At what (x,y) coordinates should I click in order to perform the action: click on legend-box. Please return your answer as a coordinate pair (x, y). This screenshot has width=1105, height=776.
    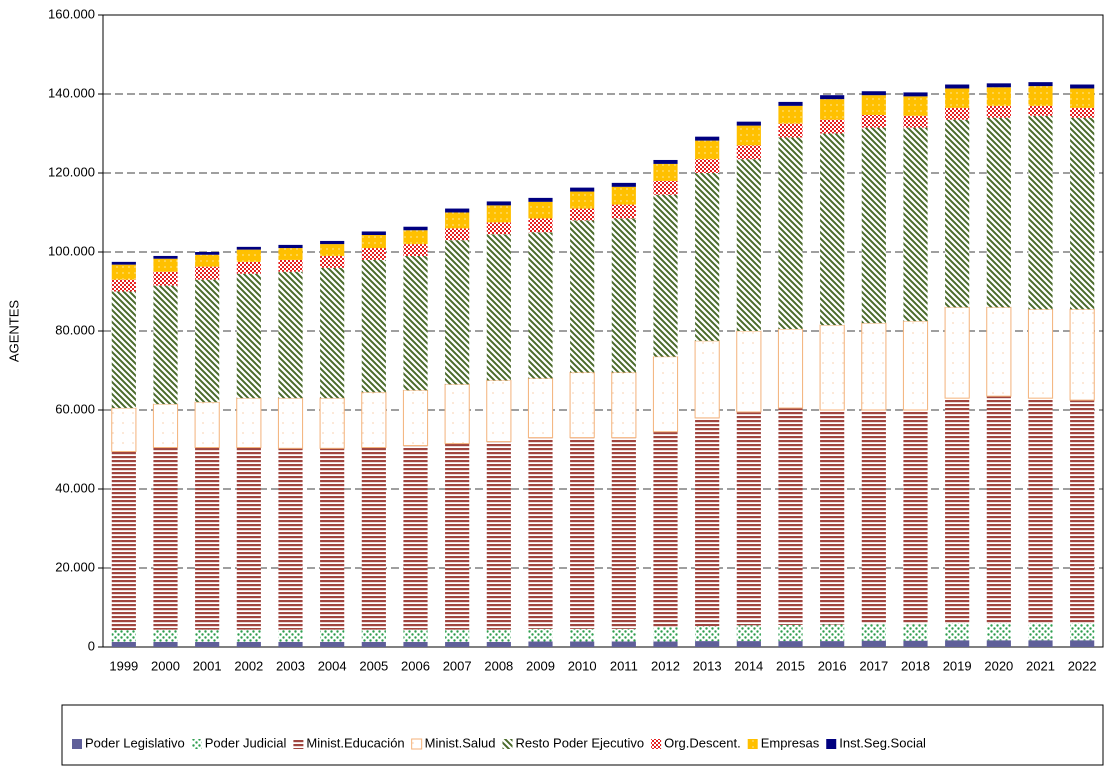
    Looking at the image, I should click on (582, 735).